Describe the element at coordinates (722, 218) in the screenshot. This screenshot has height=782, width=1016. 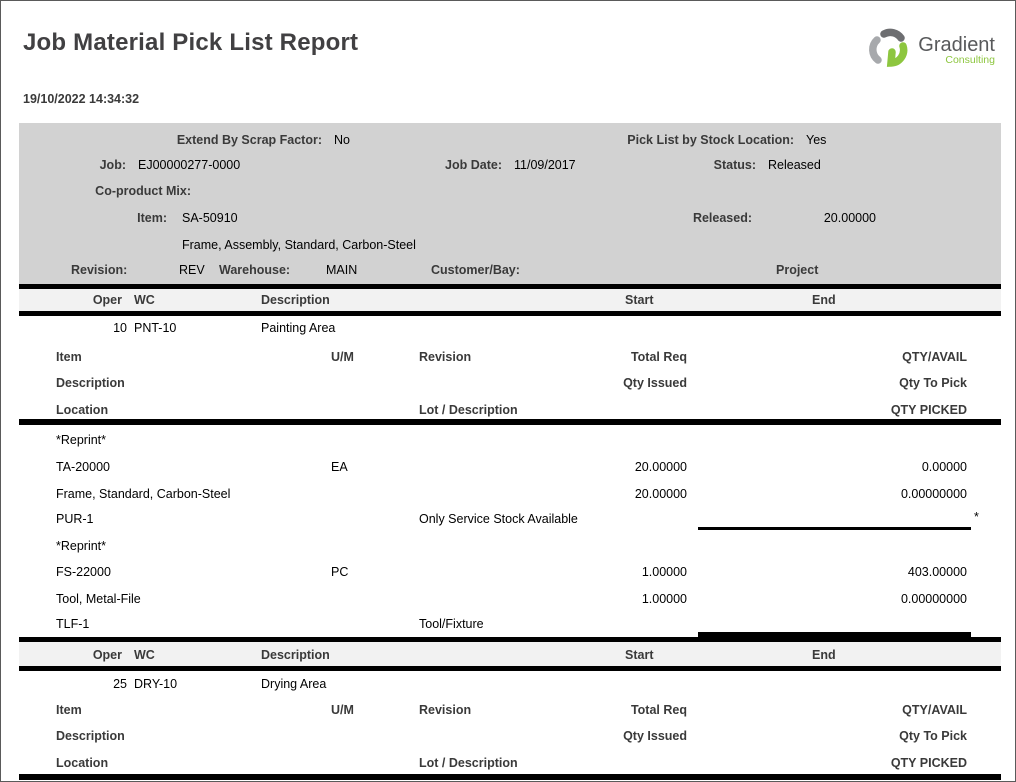
I see `released-label: Released:` at that location.